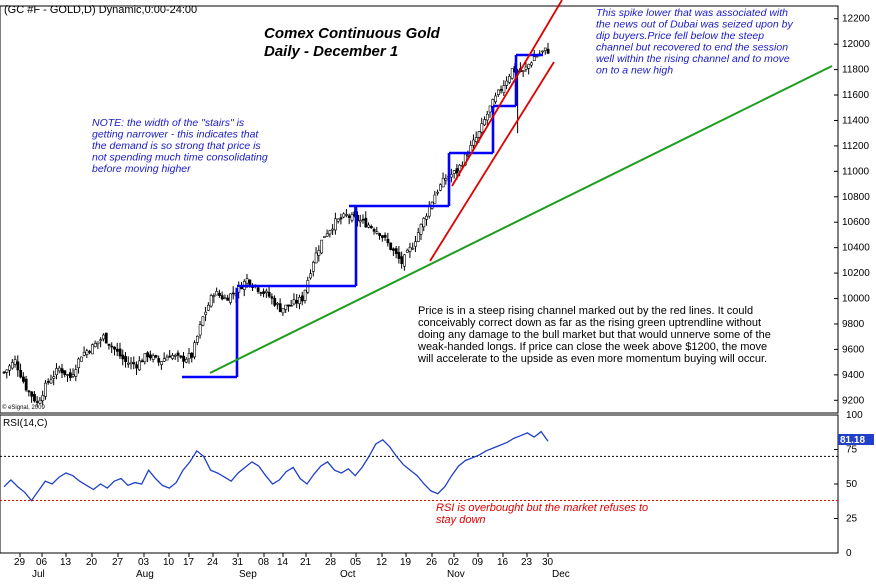 This screenshot has height=584, width=876. I want to click on annotation-line: NOTE: the width of the "stairs" is, so click(168, 123).